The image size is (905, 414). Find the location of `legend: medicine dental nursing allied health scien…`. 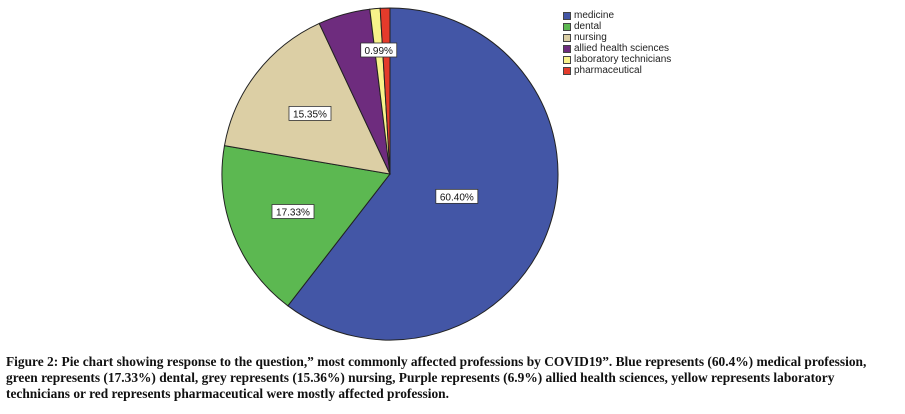

legend: medicine dental nursing allied health scien… is located at coordinates (617, 43).